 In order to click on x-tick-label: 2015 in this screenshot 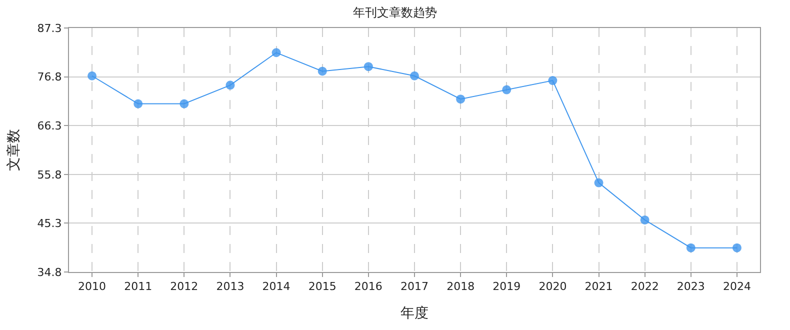, I will do `click(322, 287)`.